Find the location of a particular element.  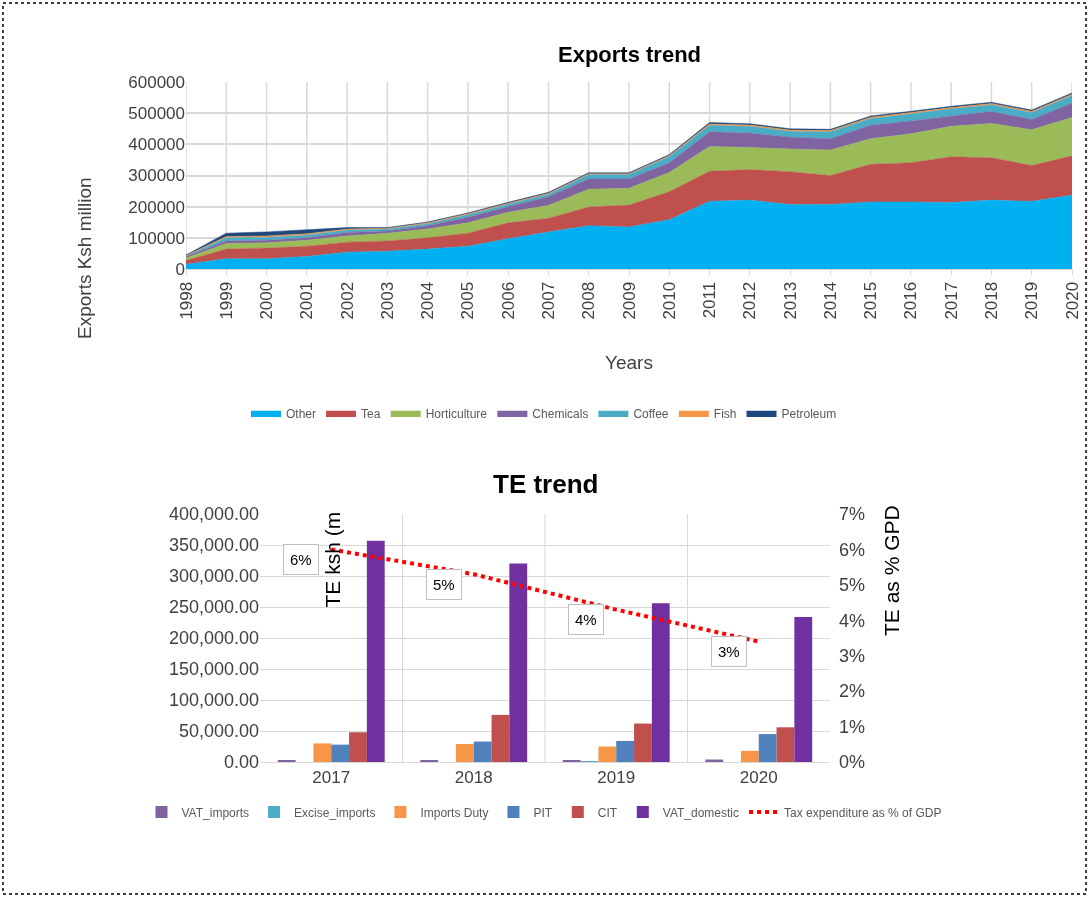

y-tick-label: 0 is located at coordinates (180, 269).